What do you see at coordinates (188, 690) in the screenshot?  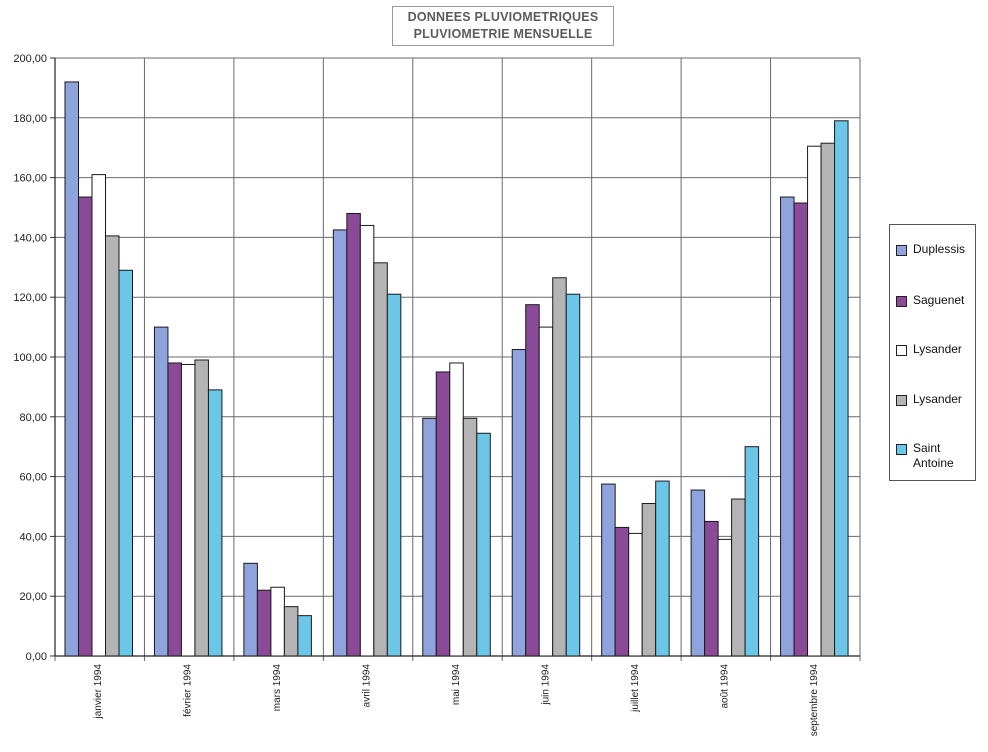 I see `x-category-label: février 1994` at bounding box center [188, 690].